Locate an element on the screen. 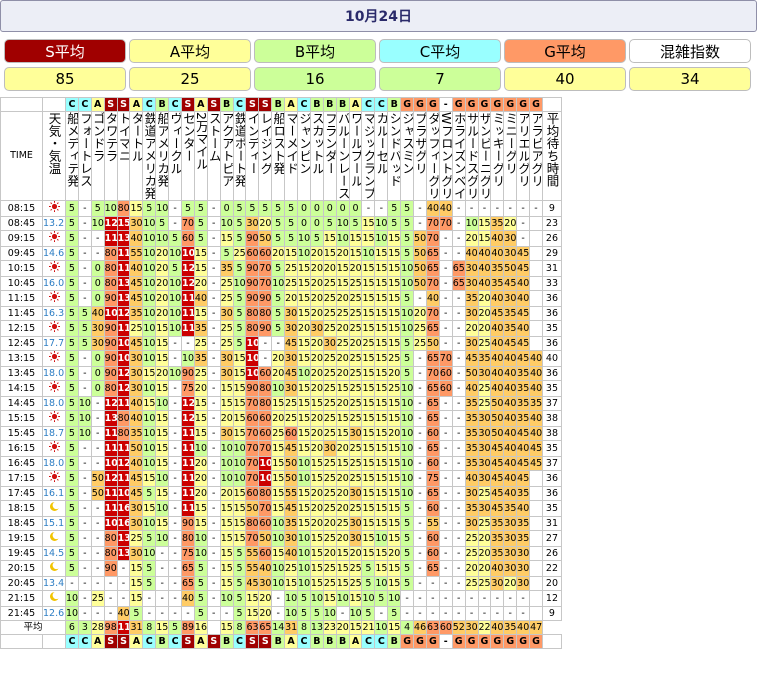 The image size is (763, 699). temperature: 18.0 is located at coordinates (54, 403).